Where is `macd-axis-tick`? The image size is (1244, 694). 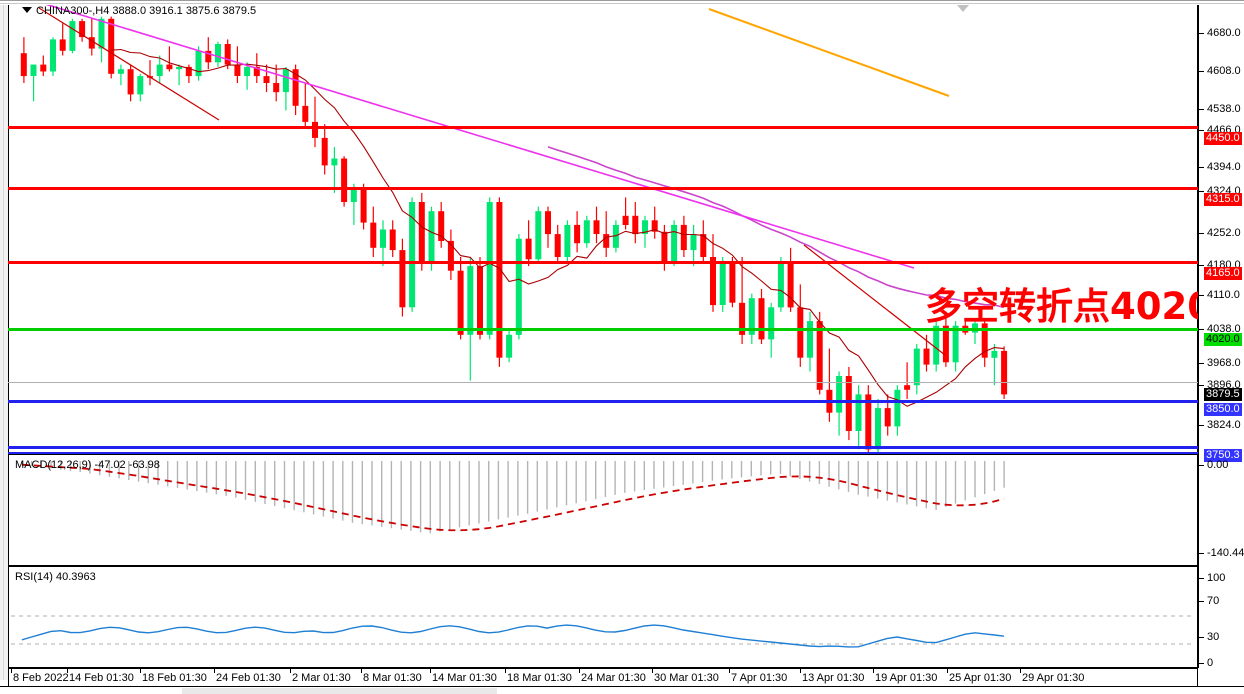 macd-axis-tick is located at coordinates (1201, 553).